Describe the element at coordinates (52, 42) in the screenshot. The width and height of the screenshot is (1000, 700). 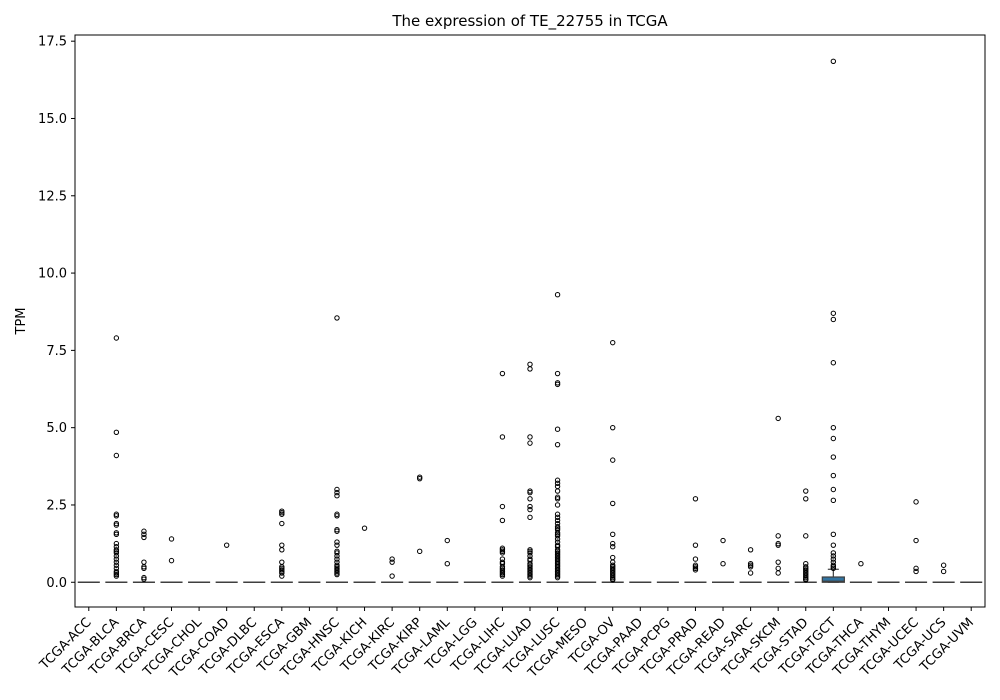
I see `y-tick-label: 17.5` at that location.